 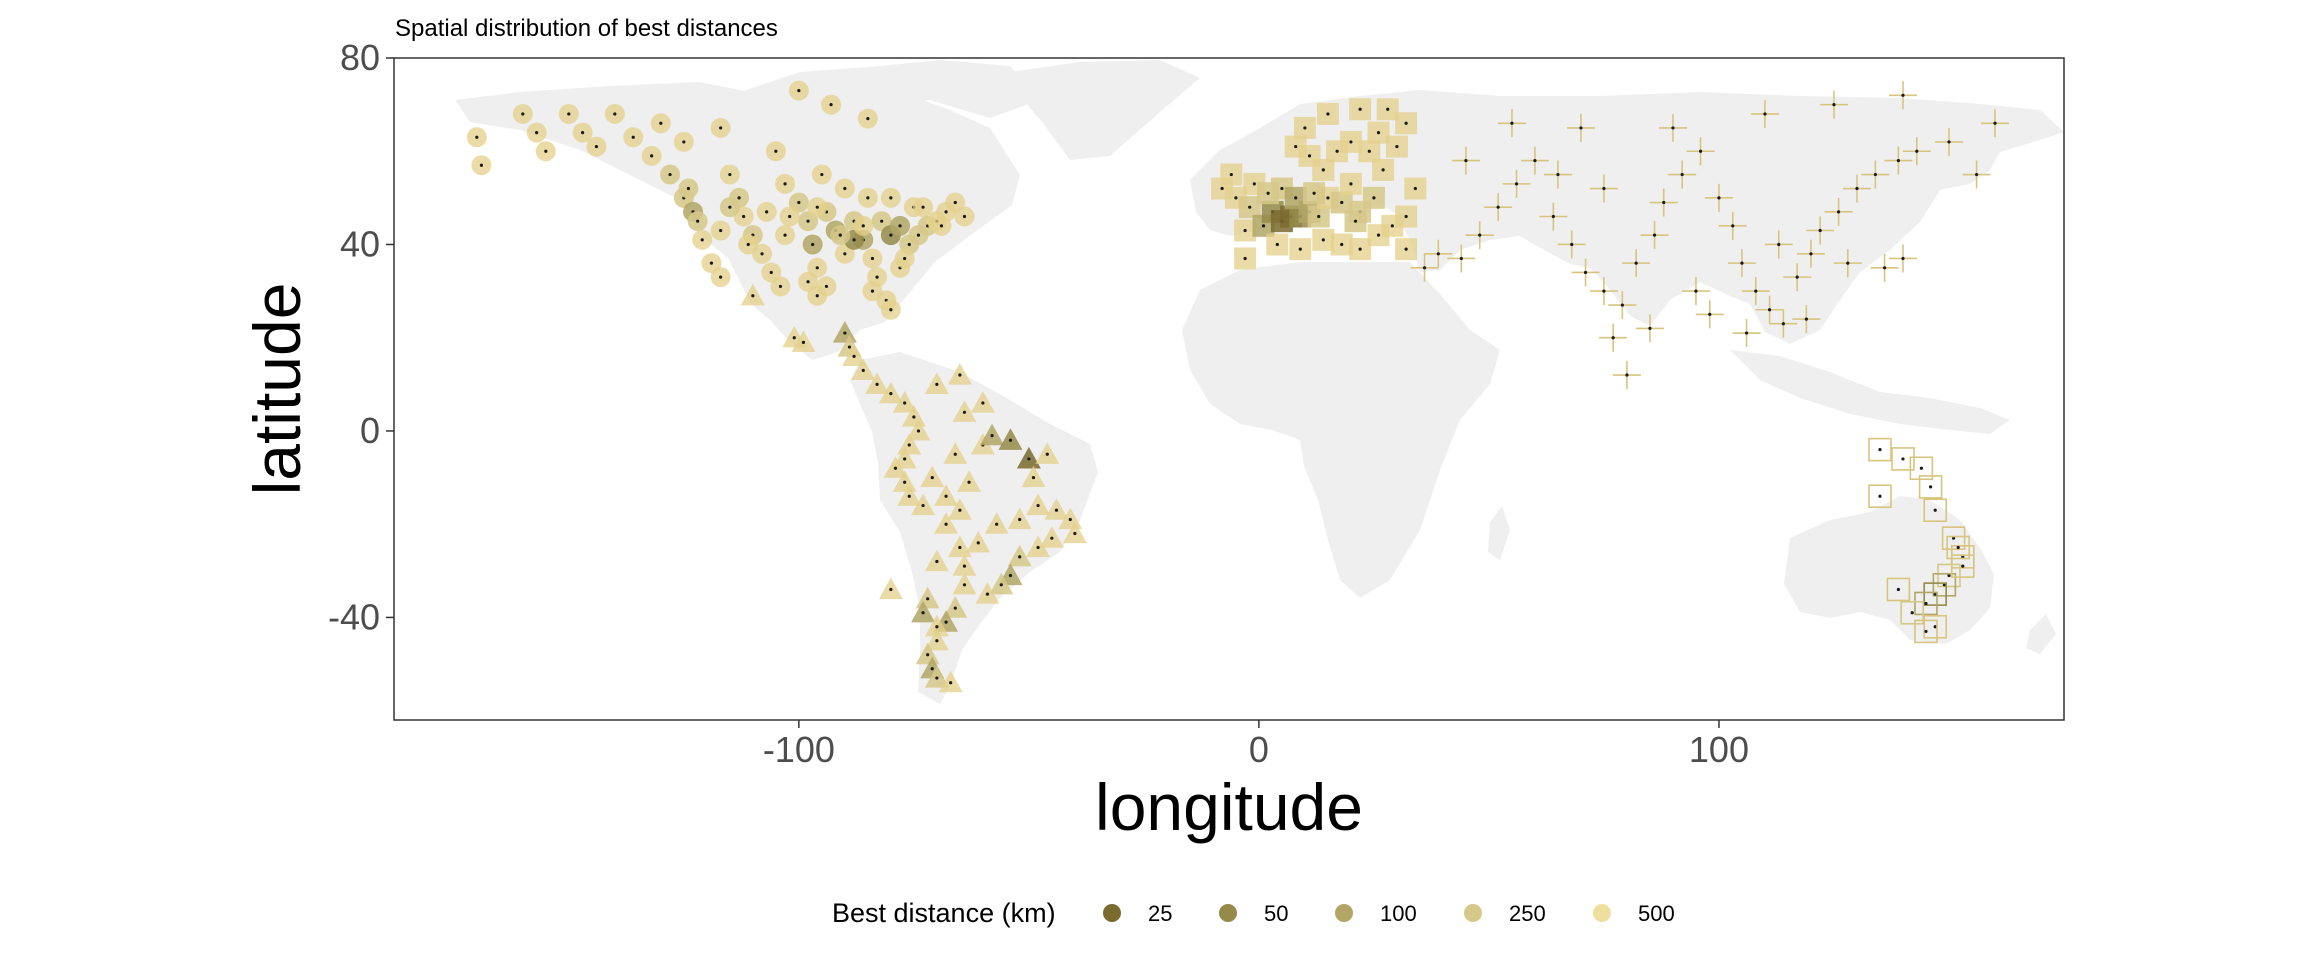 I want to click on legend-label: 25, so click(x=1160, y=913).